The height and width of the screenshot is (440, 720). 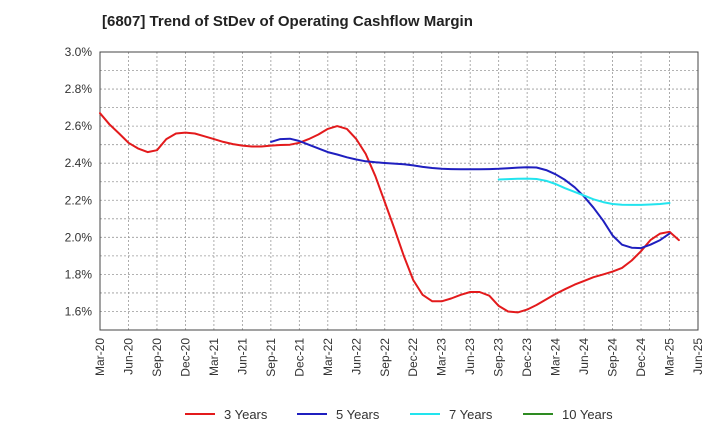 I want to click on y-tick-label: 2.8%, so click(x=79, y=89).